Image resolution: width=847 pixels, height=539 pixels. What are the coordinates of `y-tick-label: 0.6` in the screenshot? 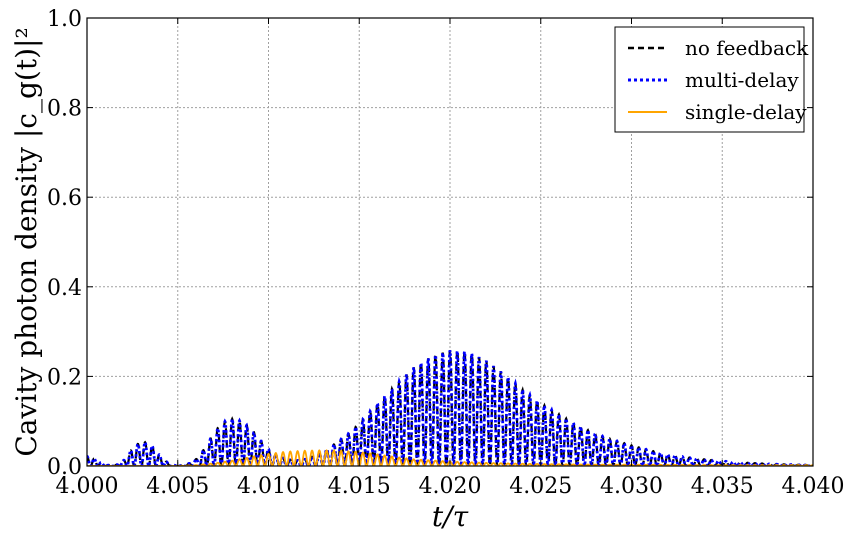 It's located at (64, 198).